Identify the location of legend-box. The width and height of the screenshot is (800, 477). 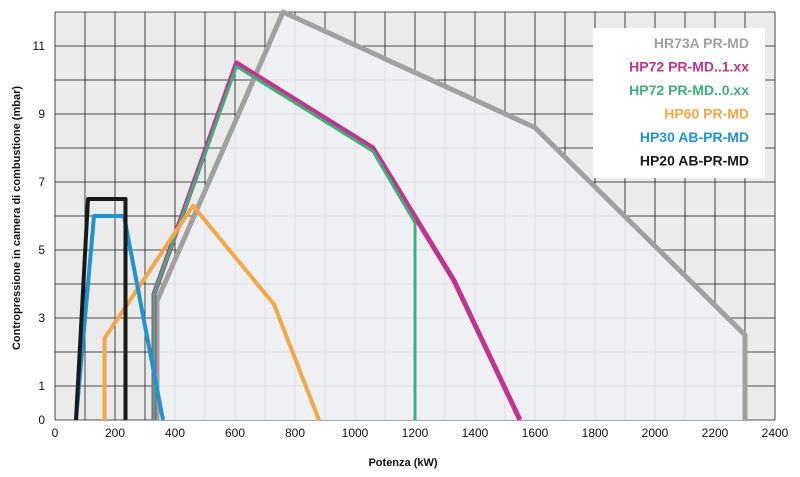
(679, 103).